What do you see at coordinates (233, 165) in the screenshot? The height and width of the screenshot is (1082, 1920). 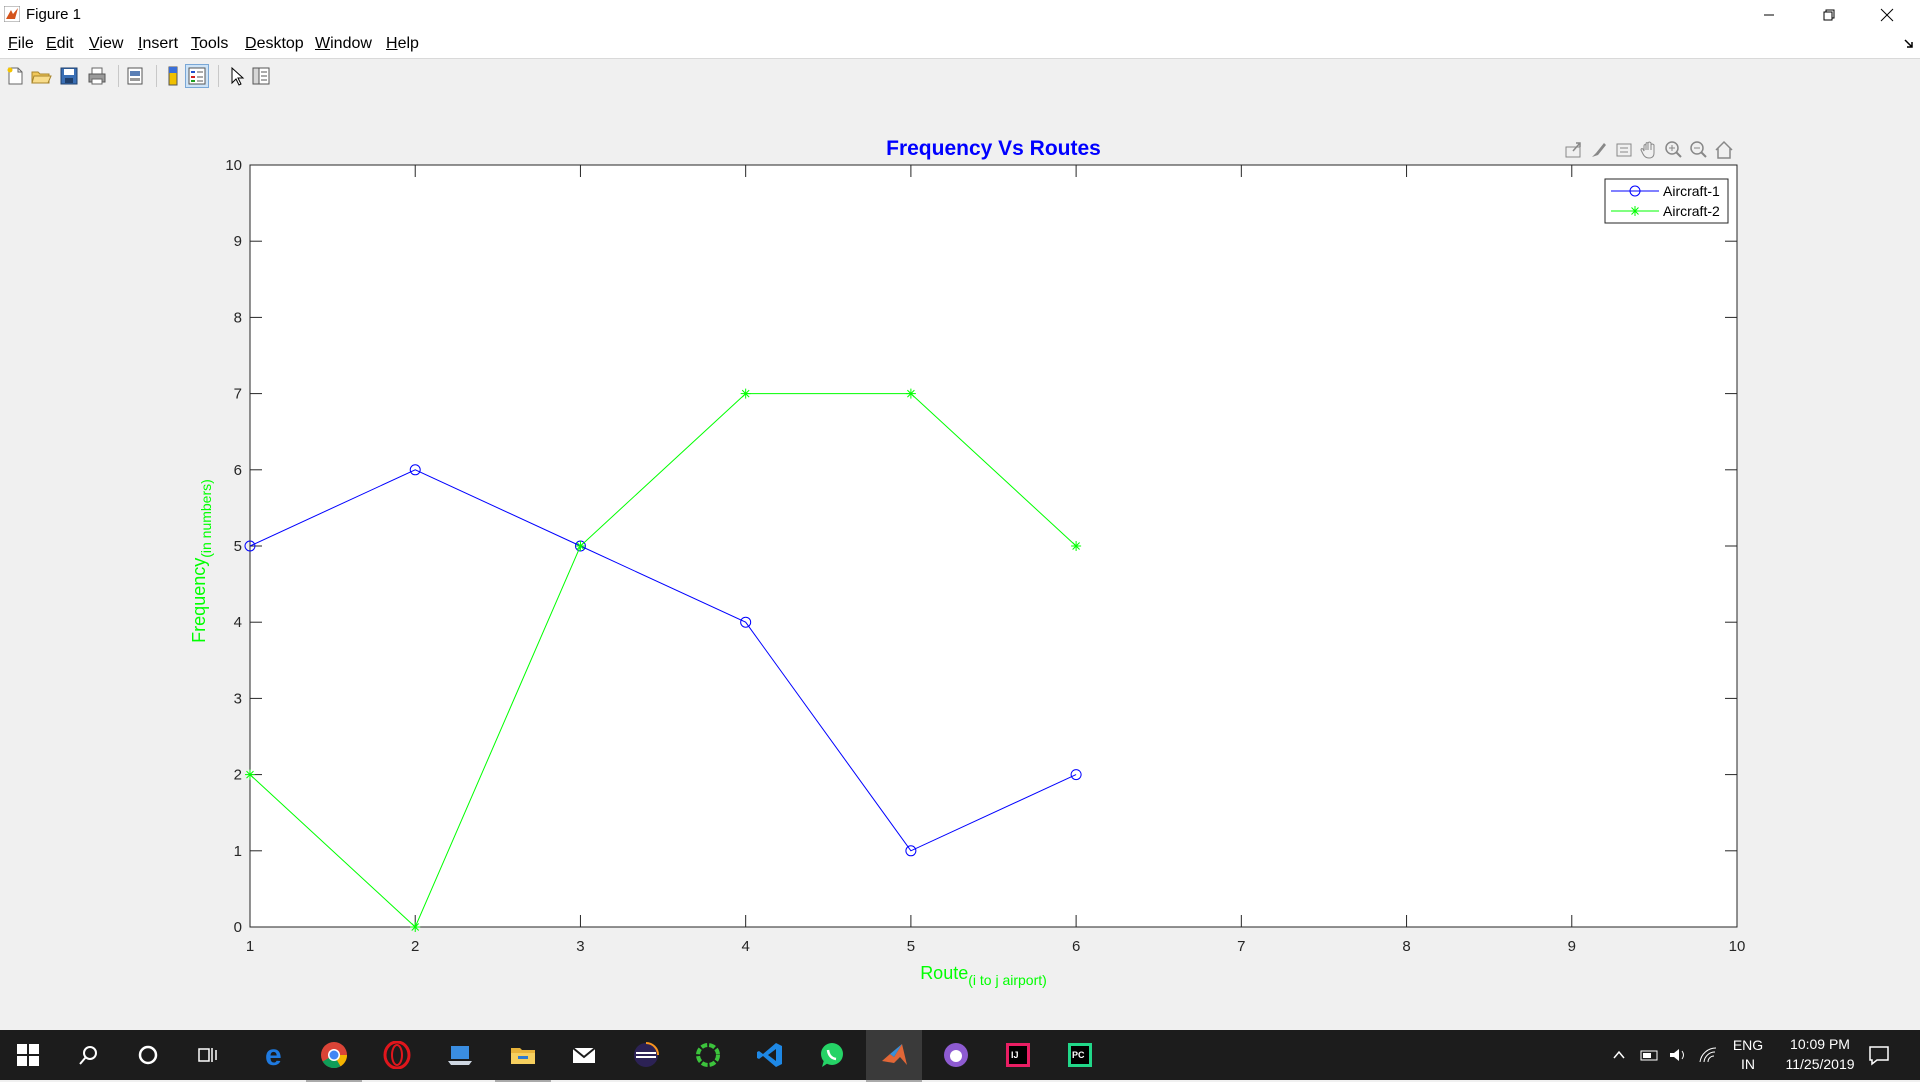 I see `y-tick-label: 10` at bounding box center [233, 165].